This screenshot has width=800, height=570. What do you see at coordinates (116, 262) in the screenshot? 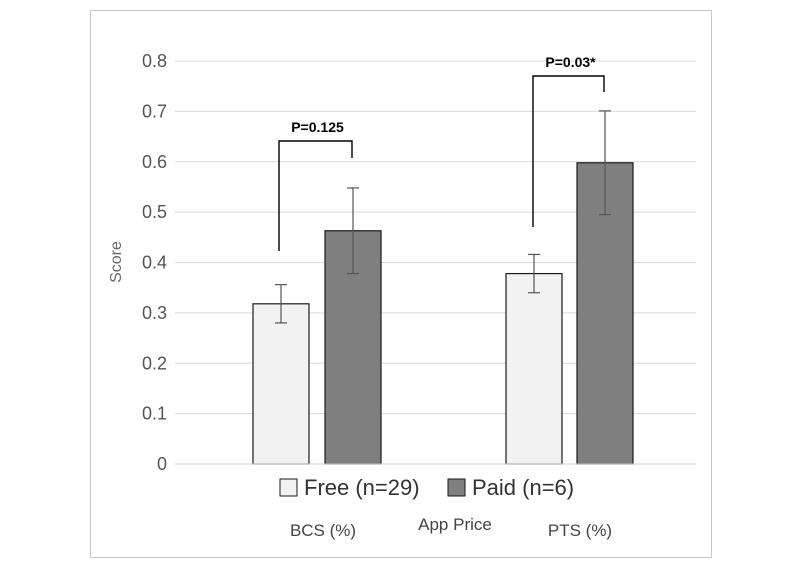
I see `y-axis-label: Score` at bounding box center [116, 262].